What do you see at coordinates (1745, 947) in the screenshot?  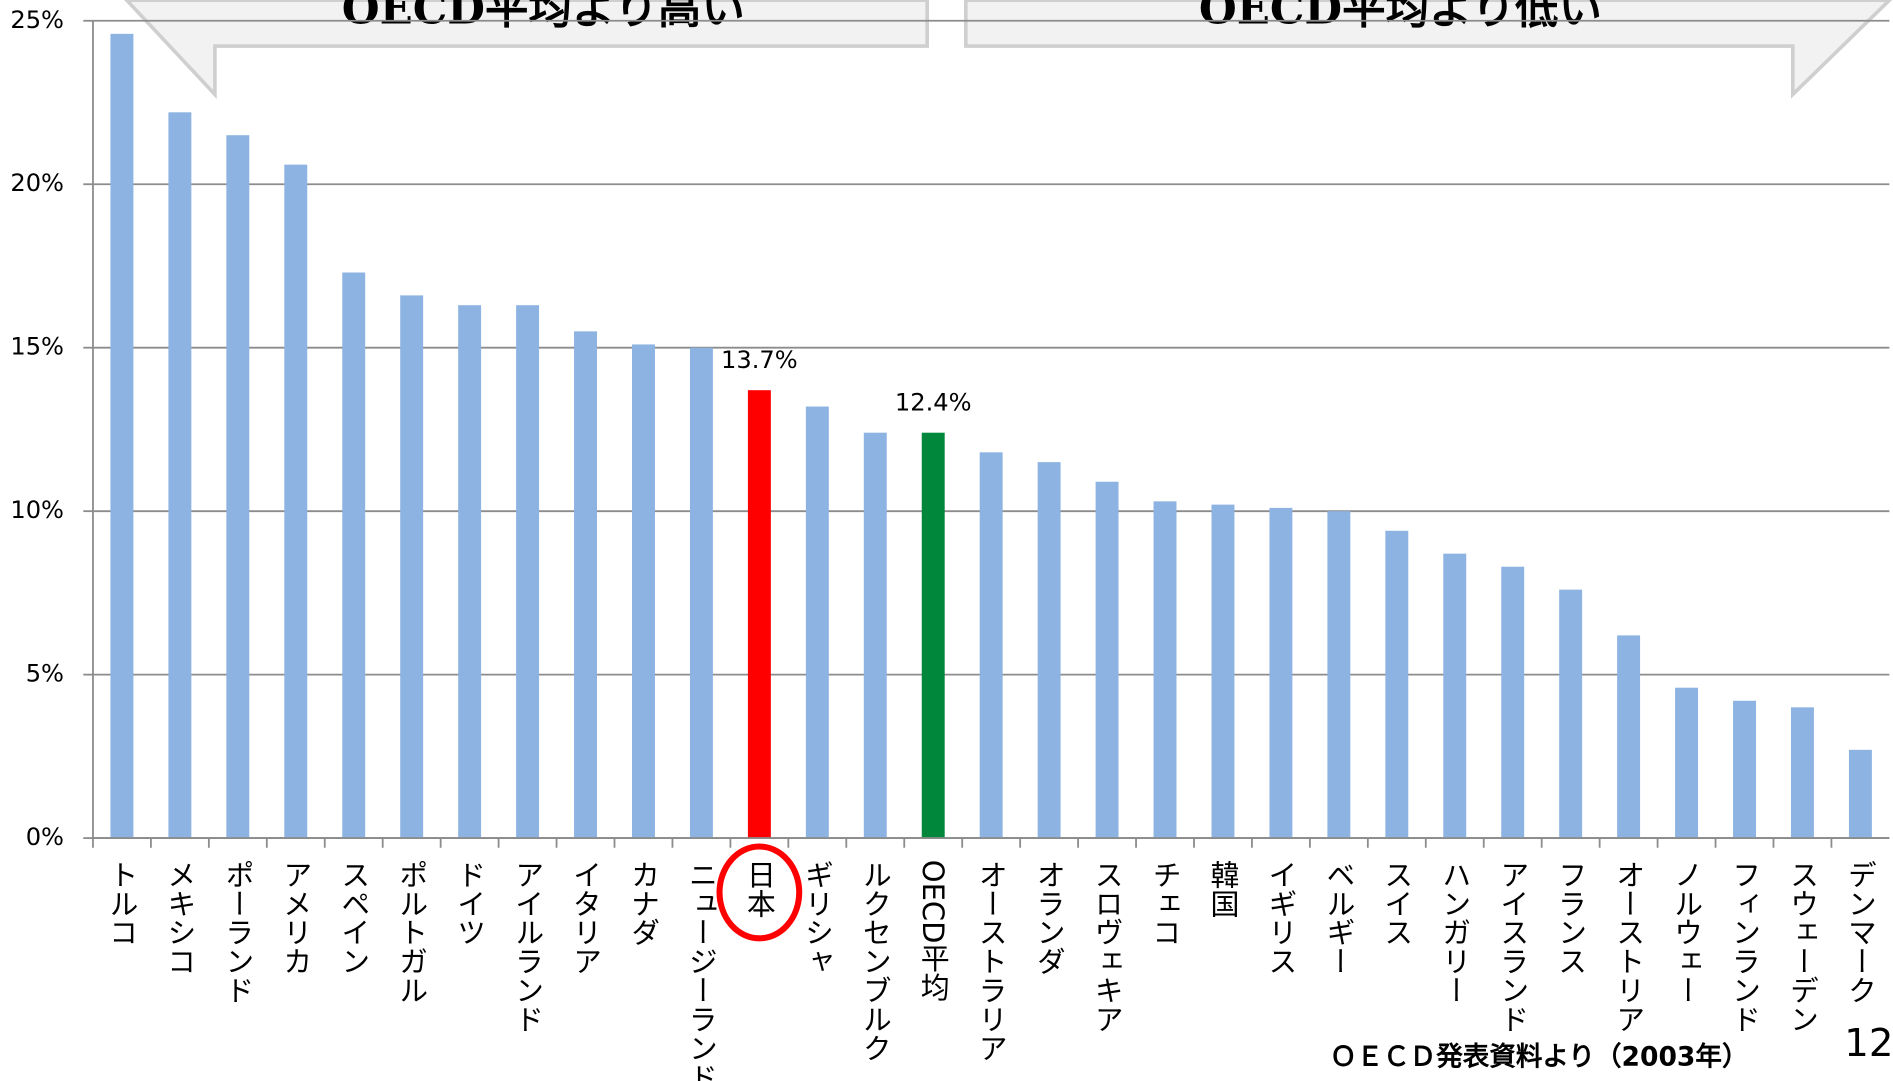 I see `x-tick-label: フィンランド` at bounding box center [1745, 947].